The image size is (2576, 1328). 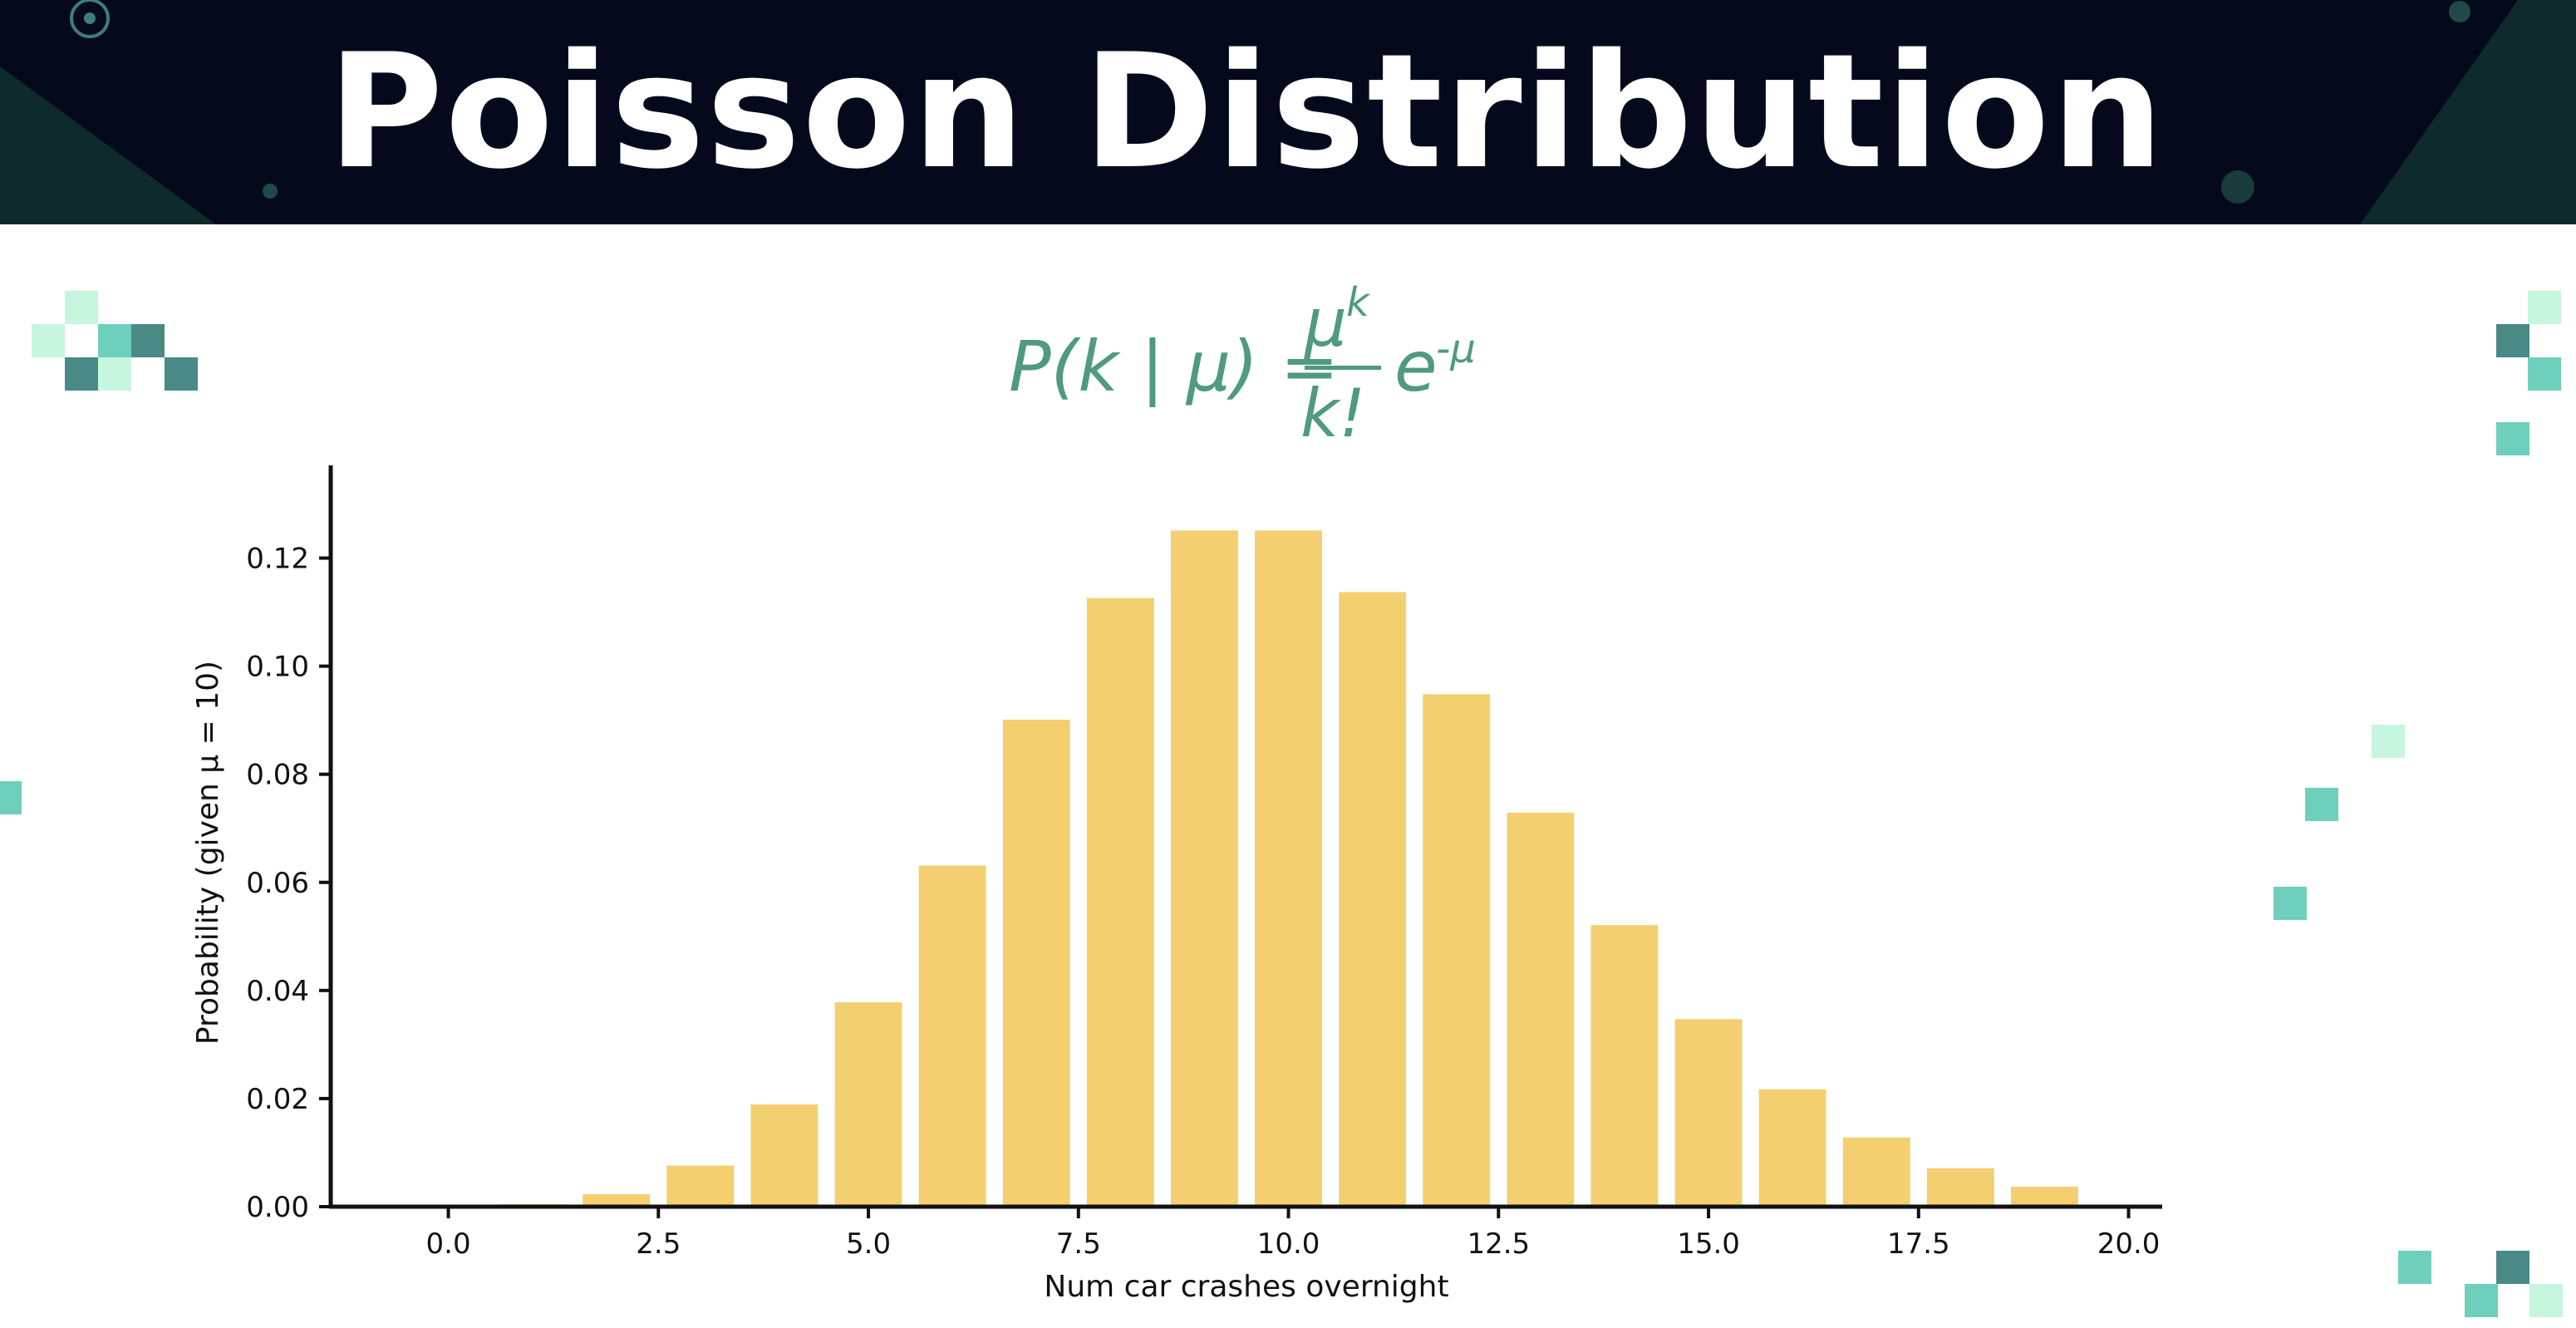 I want to click on poisson-formula: P(k | μ) = μ k k! e -μ, so click(x=1242, y=367).